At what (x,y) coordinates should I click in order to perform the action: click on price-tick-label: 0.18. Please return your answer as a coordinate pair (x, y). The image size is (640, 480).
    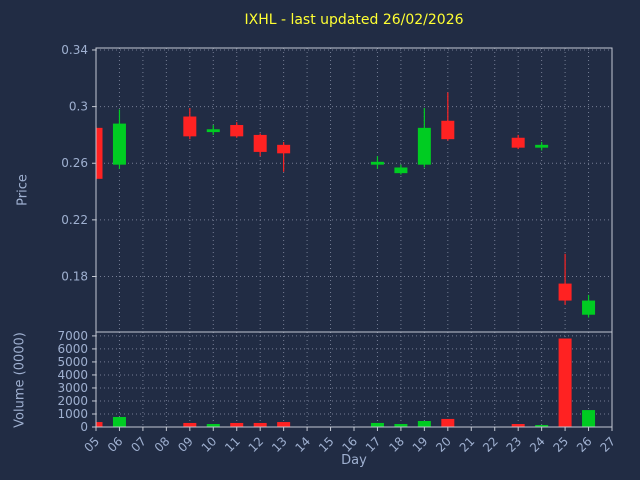
    Looking at the image, I should click on (74, 277).